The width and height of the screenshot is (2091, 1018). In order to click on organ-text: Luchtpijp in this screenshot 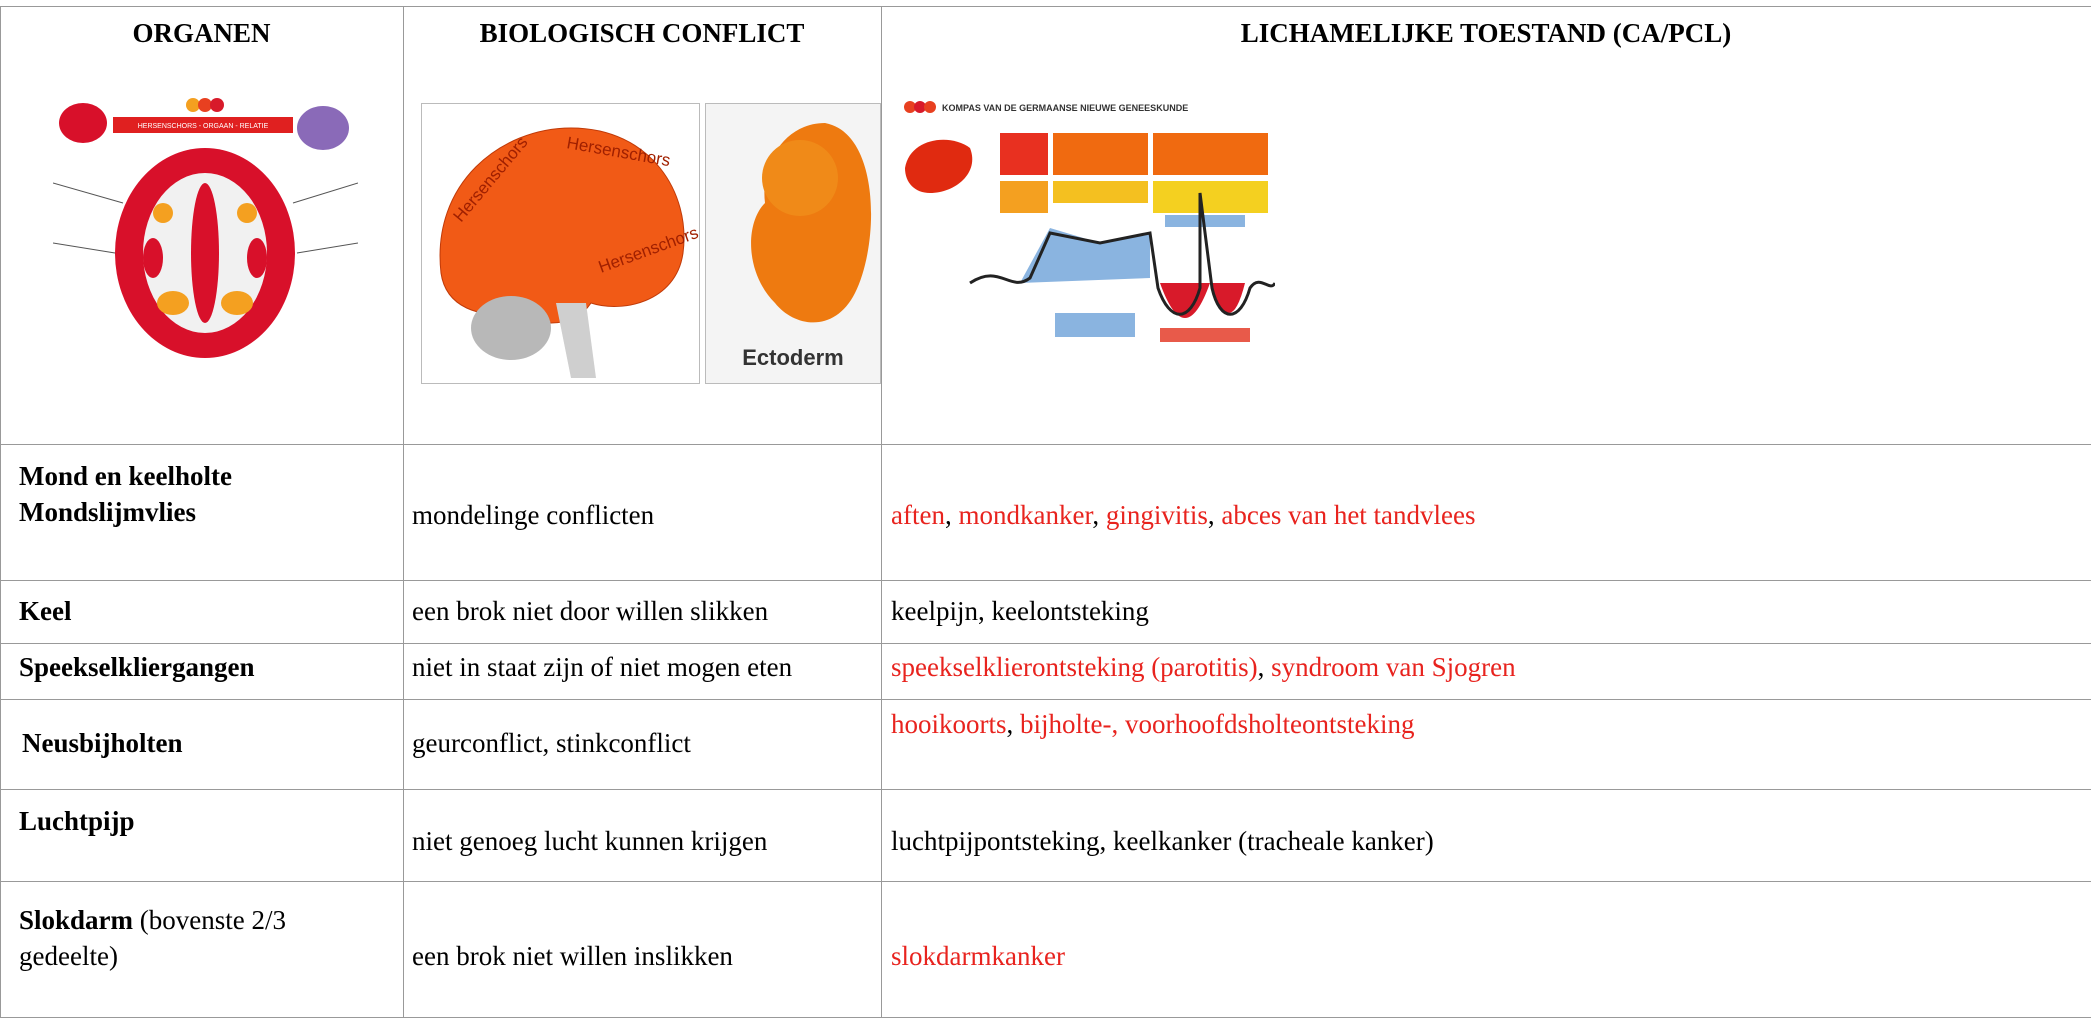, I will do `click(77, 821)`.